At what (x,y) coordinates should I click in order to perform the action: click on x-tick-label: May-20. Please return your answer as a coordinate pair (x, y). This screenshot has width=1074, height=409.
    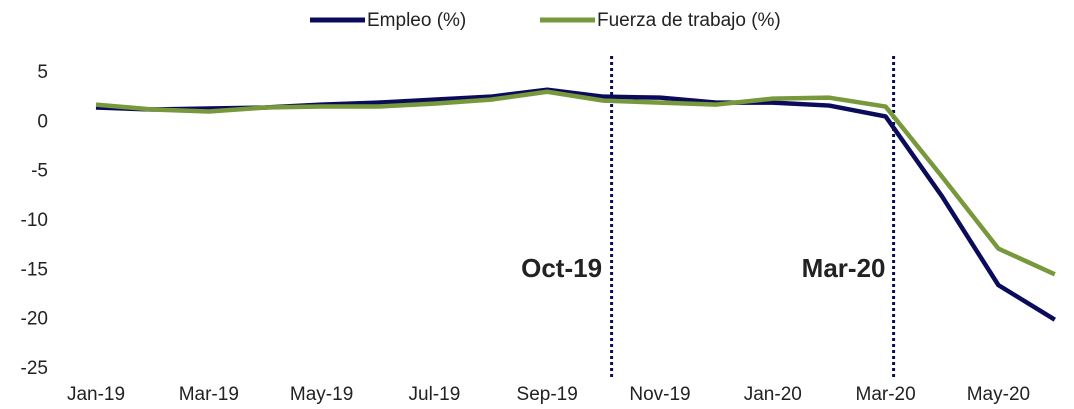
    Looking at the image, I should click on (998, 394).